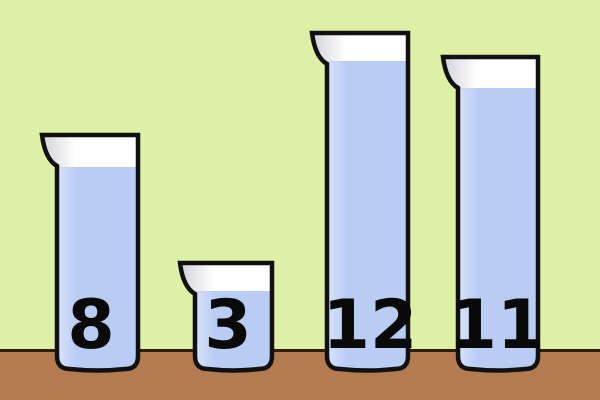 The image size is (600, 400). What do you see at coordinates (497, 325) in the screenshot?
I see `beaker-value-label: 11` at bounding box center [497, 325].